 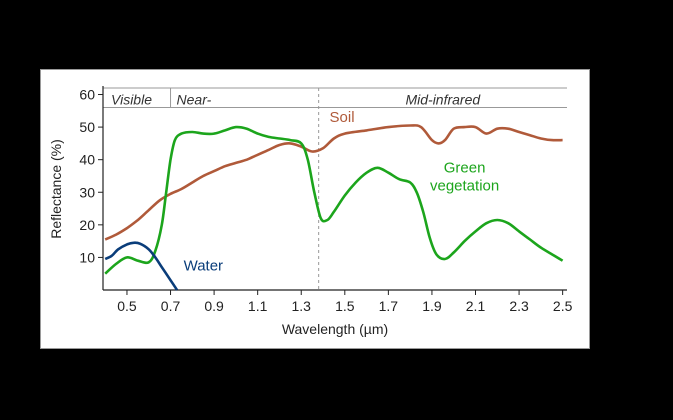 What do you see at coordinates (432, 306) in the screenshot?
I see `x-tick-label: 1.9` at bounding box center [432, 306].